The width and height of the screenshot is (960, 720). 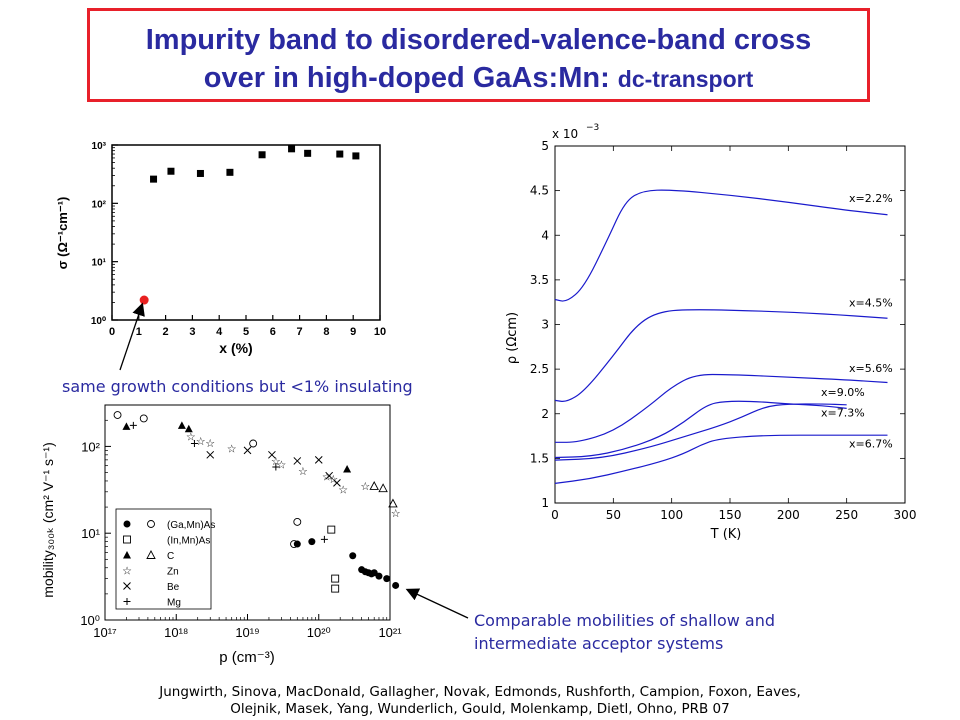 What do you see at coordinates (671, 515) in the screenshot?
I see `resistivity-x-tick-label: 100` at bounding box center [671, 515].